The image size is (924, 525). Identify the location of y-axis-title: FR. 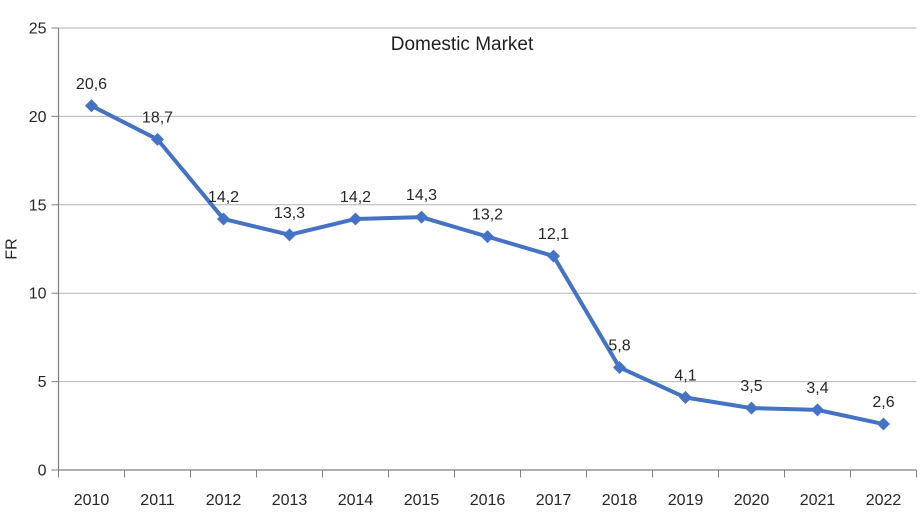
(12, 249).